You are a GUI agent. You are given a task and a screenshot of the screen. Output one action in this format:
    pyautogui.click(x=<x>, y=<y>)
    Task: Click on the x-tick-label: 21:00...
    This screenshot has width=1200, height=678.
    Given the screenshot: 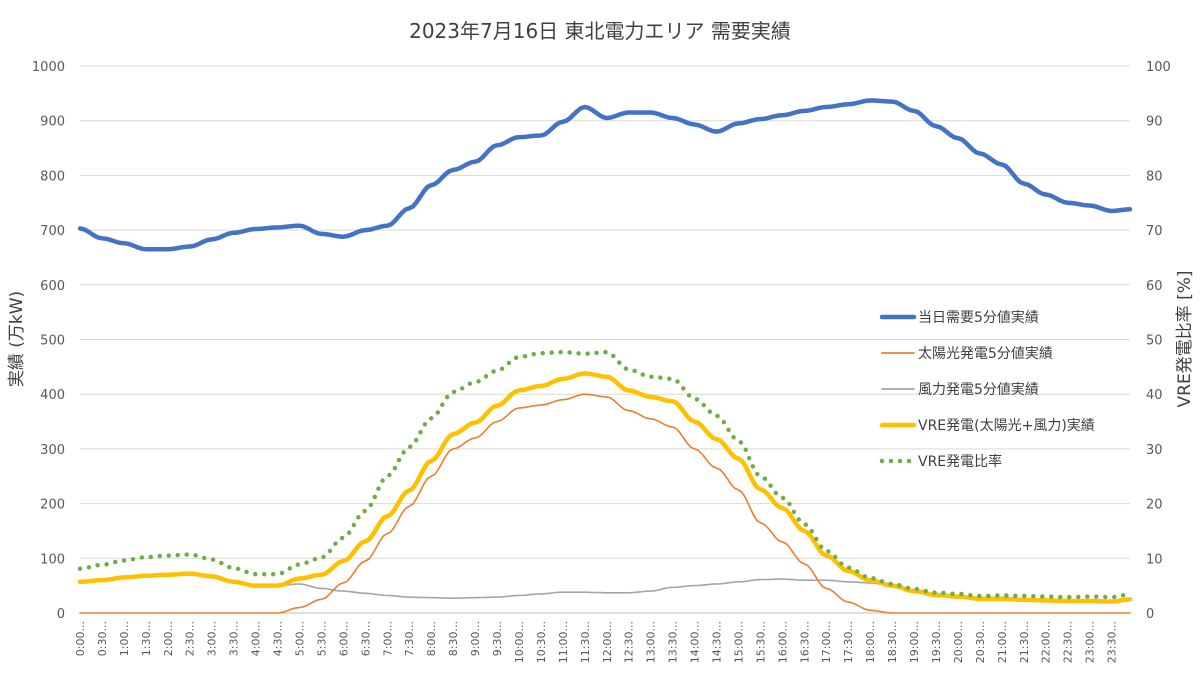 What is the action you would take?
    pyautogui.click(x=1002, y=642)
    